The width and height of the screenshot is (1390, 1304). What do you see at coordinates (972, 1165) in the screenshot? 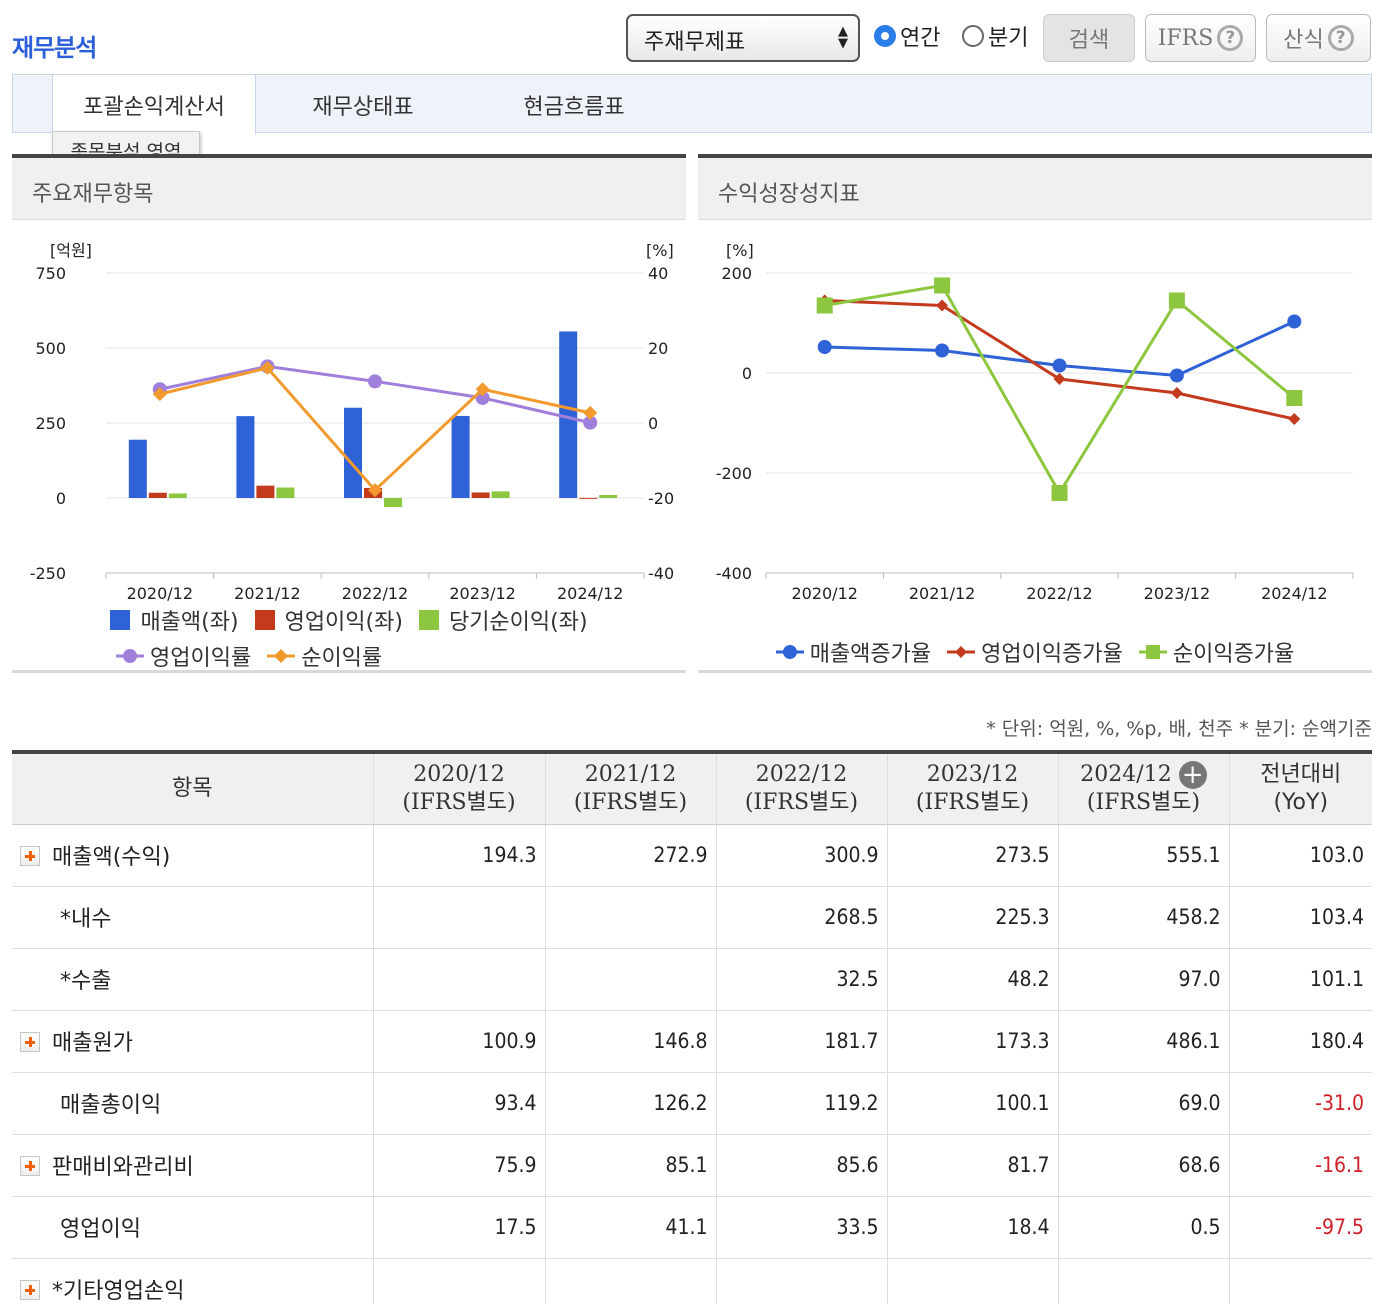
I see `value-cell: 81.7` at bounding box center [972, 1165].